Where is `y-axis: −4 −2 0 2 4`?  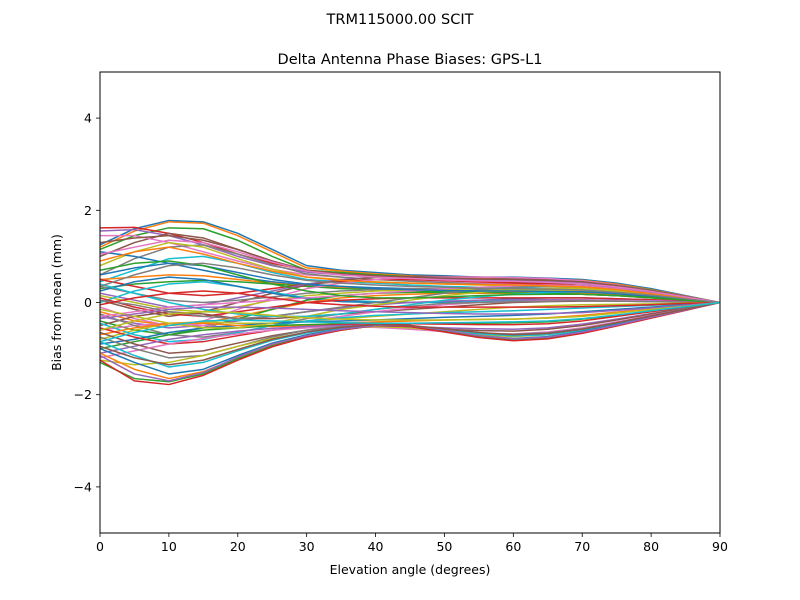 y-axis: −4 −2 0 2 4 is located at coordinates (87, 302).